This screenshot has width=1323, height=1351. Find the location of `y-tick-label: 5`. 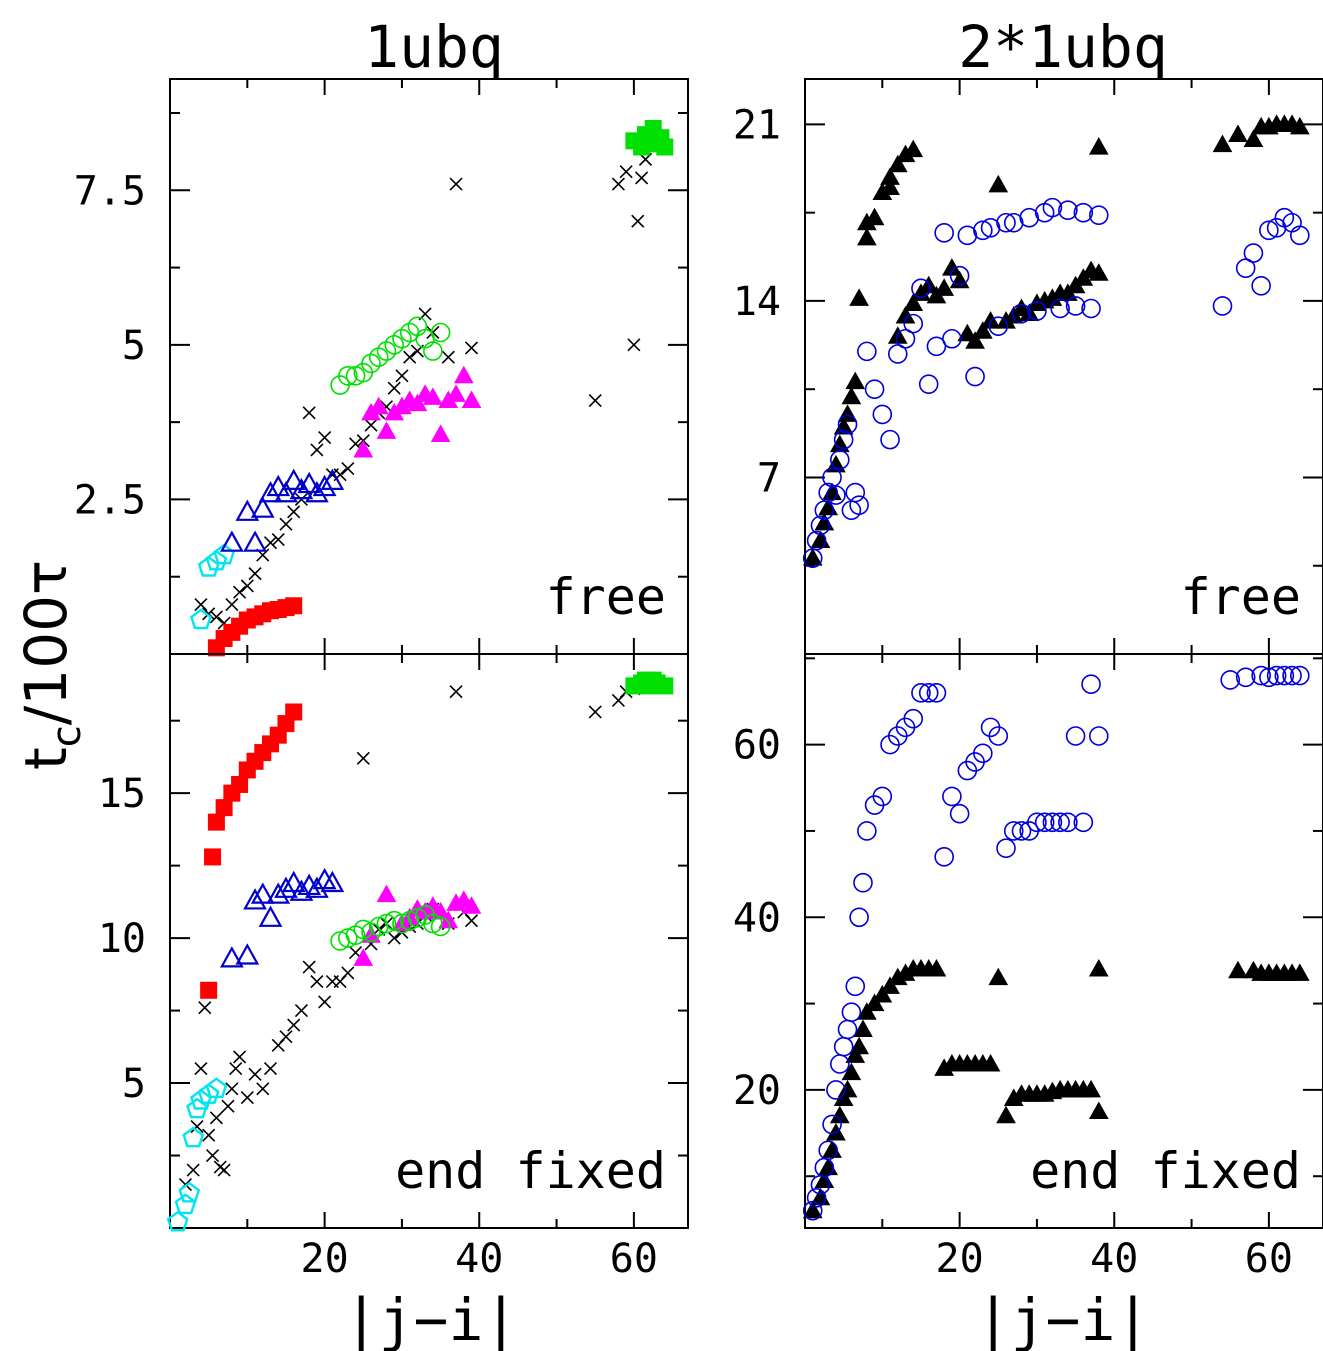

y-tick-label: 5 is located at coordinates (134, 346).